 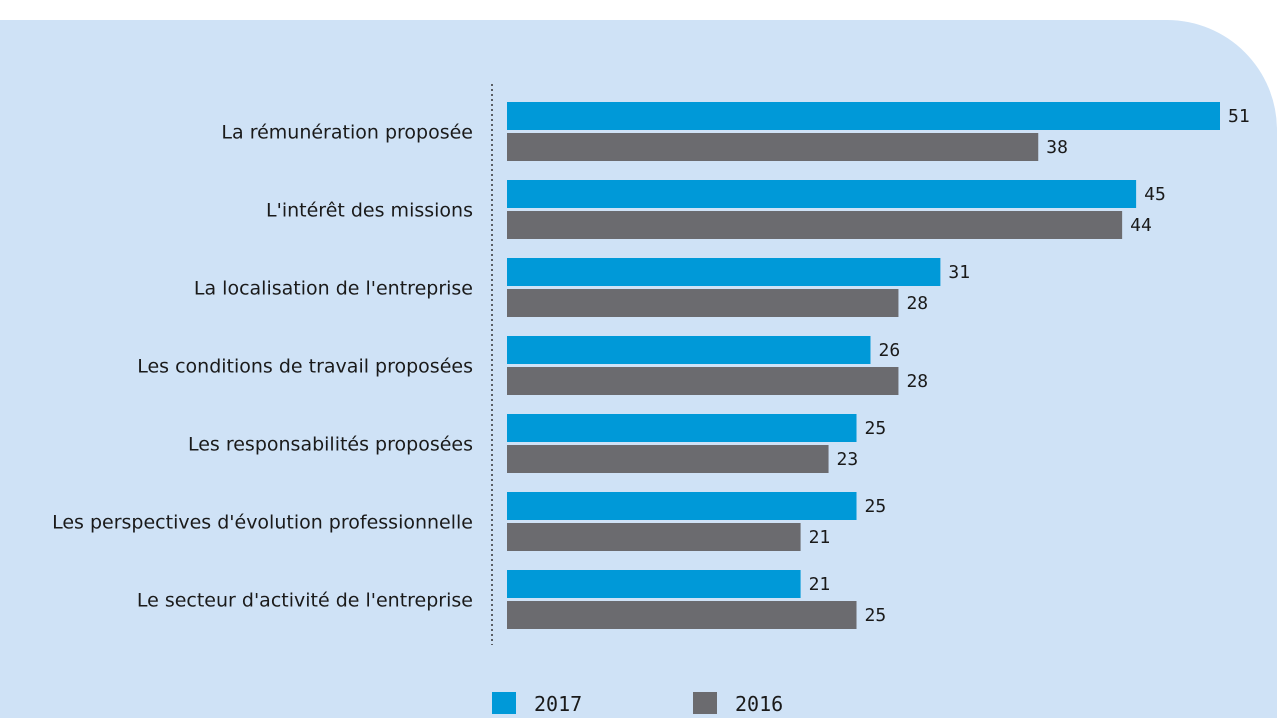 I want to click on legend-label-2016: 2016, so click(x=759, y=704).